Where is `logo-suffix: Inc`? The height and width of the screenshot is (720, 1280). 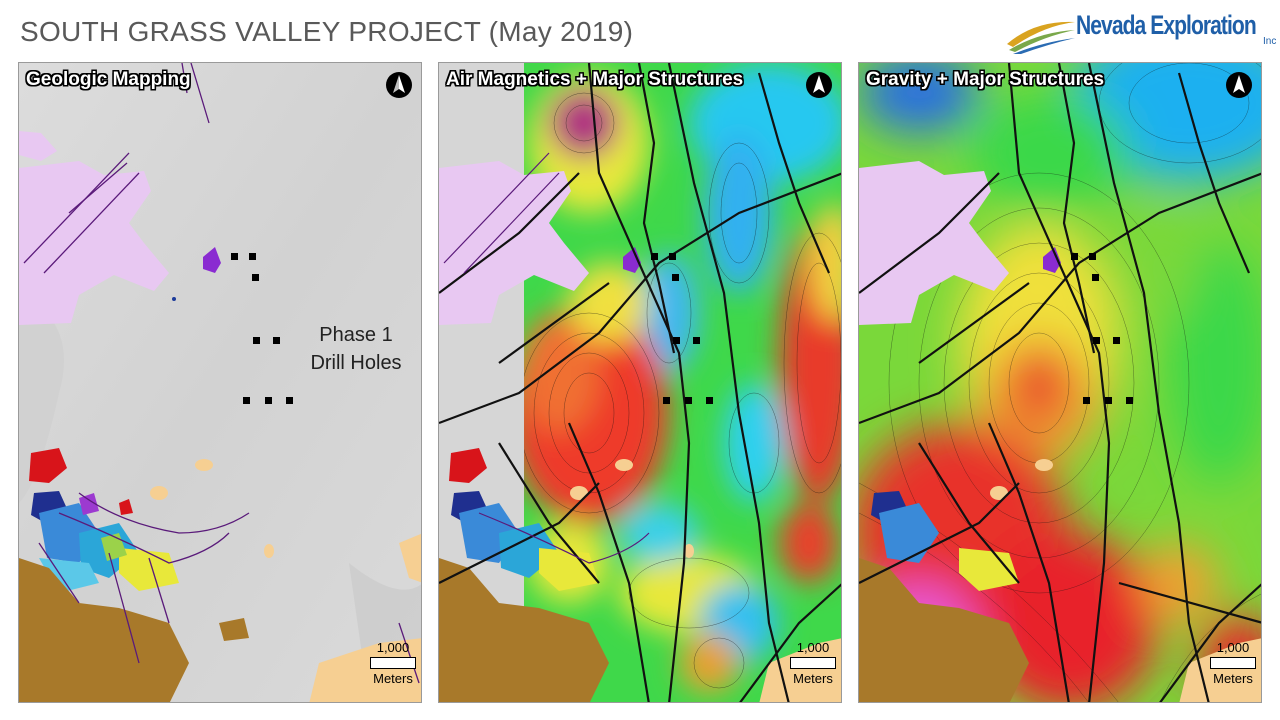 logo-suffix: Inc is located at coordinates (1270, 41).